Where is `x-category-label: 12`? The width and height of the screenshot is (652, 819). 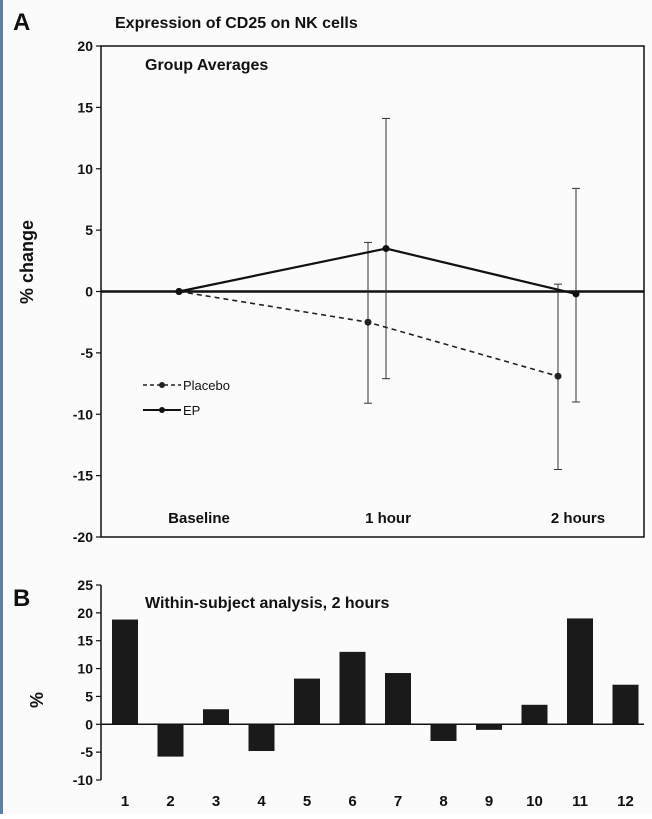
x-category-label: 12 is located at coordinates (625, 801).